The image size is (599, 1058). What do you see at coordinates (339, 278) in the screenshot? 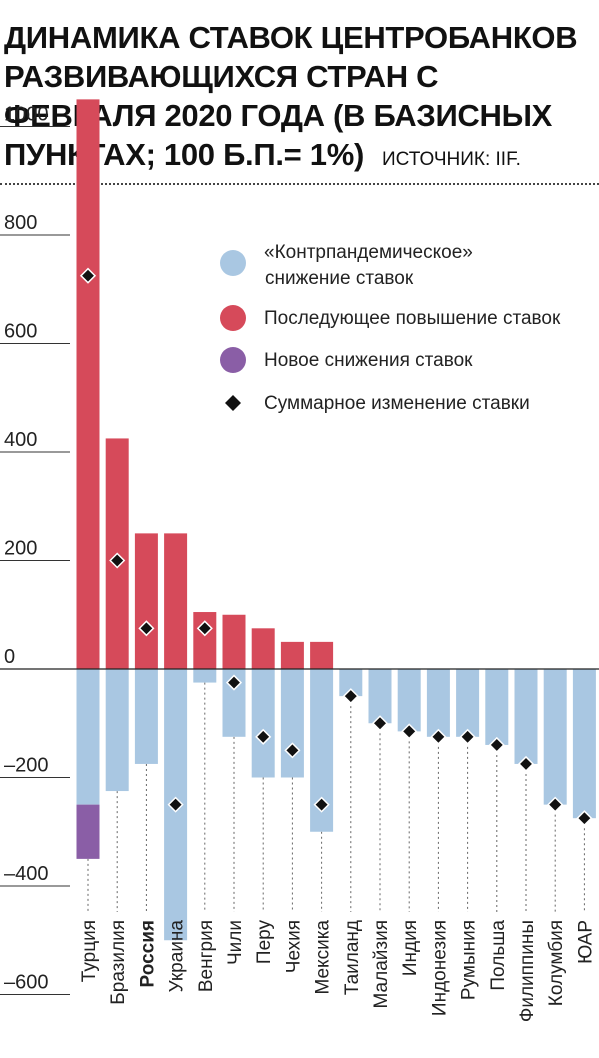
I see `legend-label: снижение ставок` at bounding box center [339, 278].